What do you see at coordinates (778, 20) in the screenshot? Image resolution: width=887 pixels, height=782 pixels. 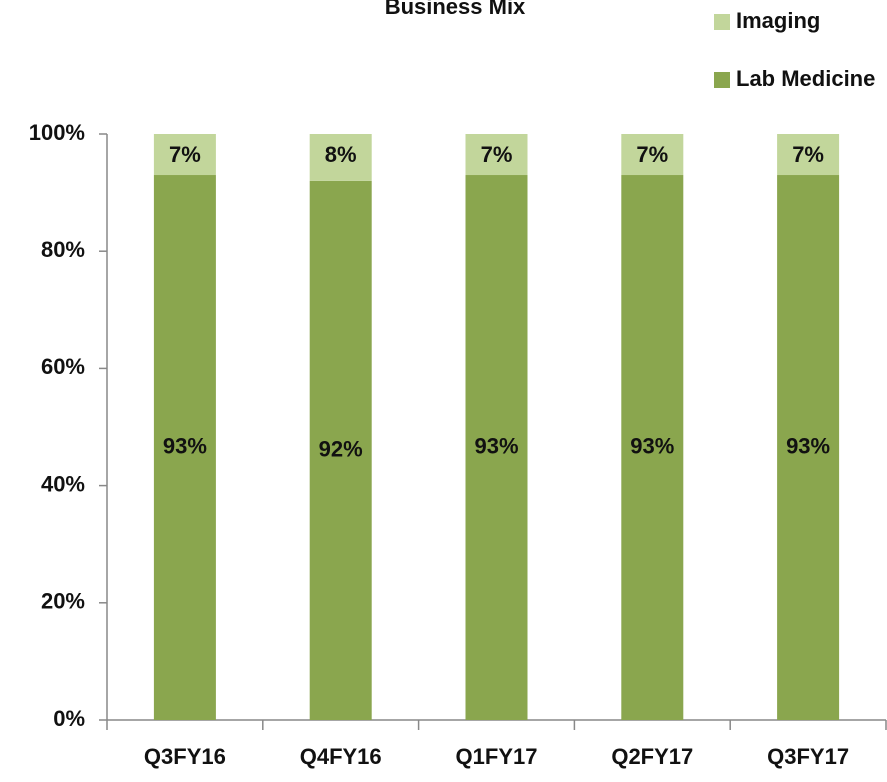 I see `legend-label: Imaging` at bounding box center [778, 20].